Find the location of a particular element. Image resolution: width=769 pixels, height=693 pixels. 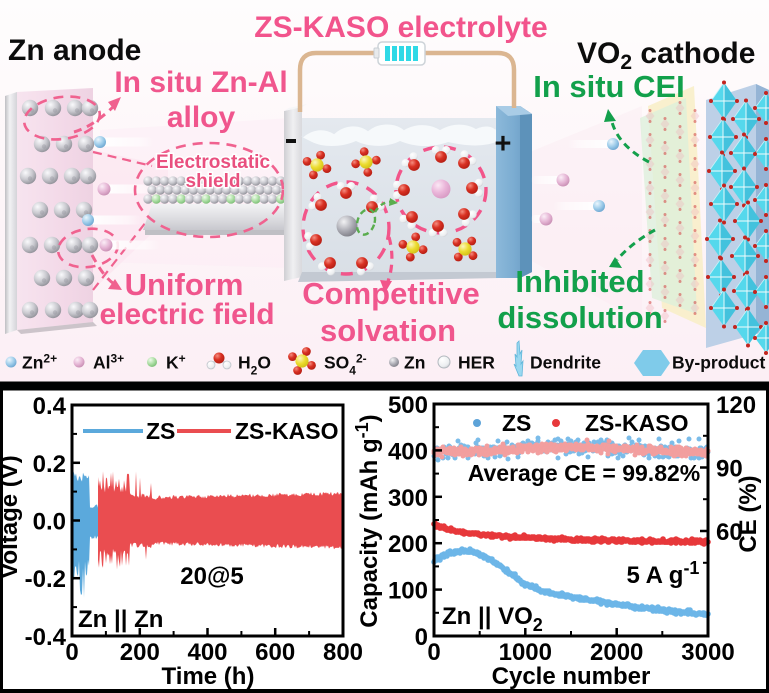

svg-text: Zn anode is located at coordinates (74, 50).